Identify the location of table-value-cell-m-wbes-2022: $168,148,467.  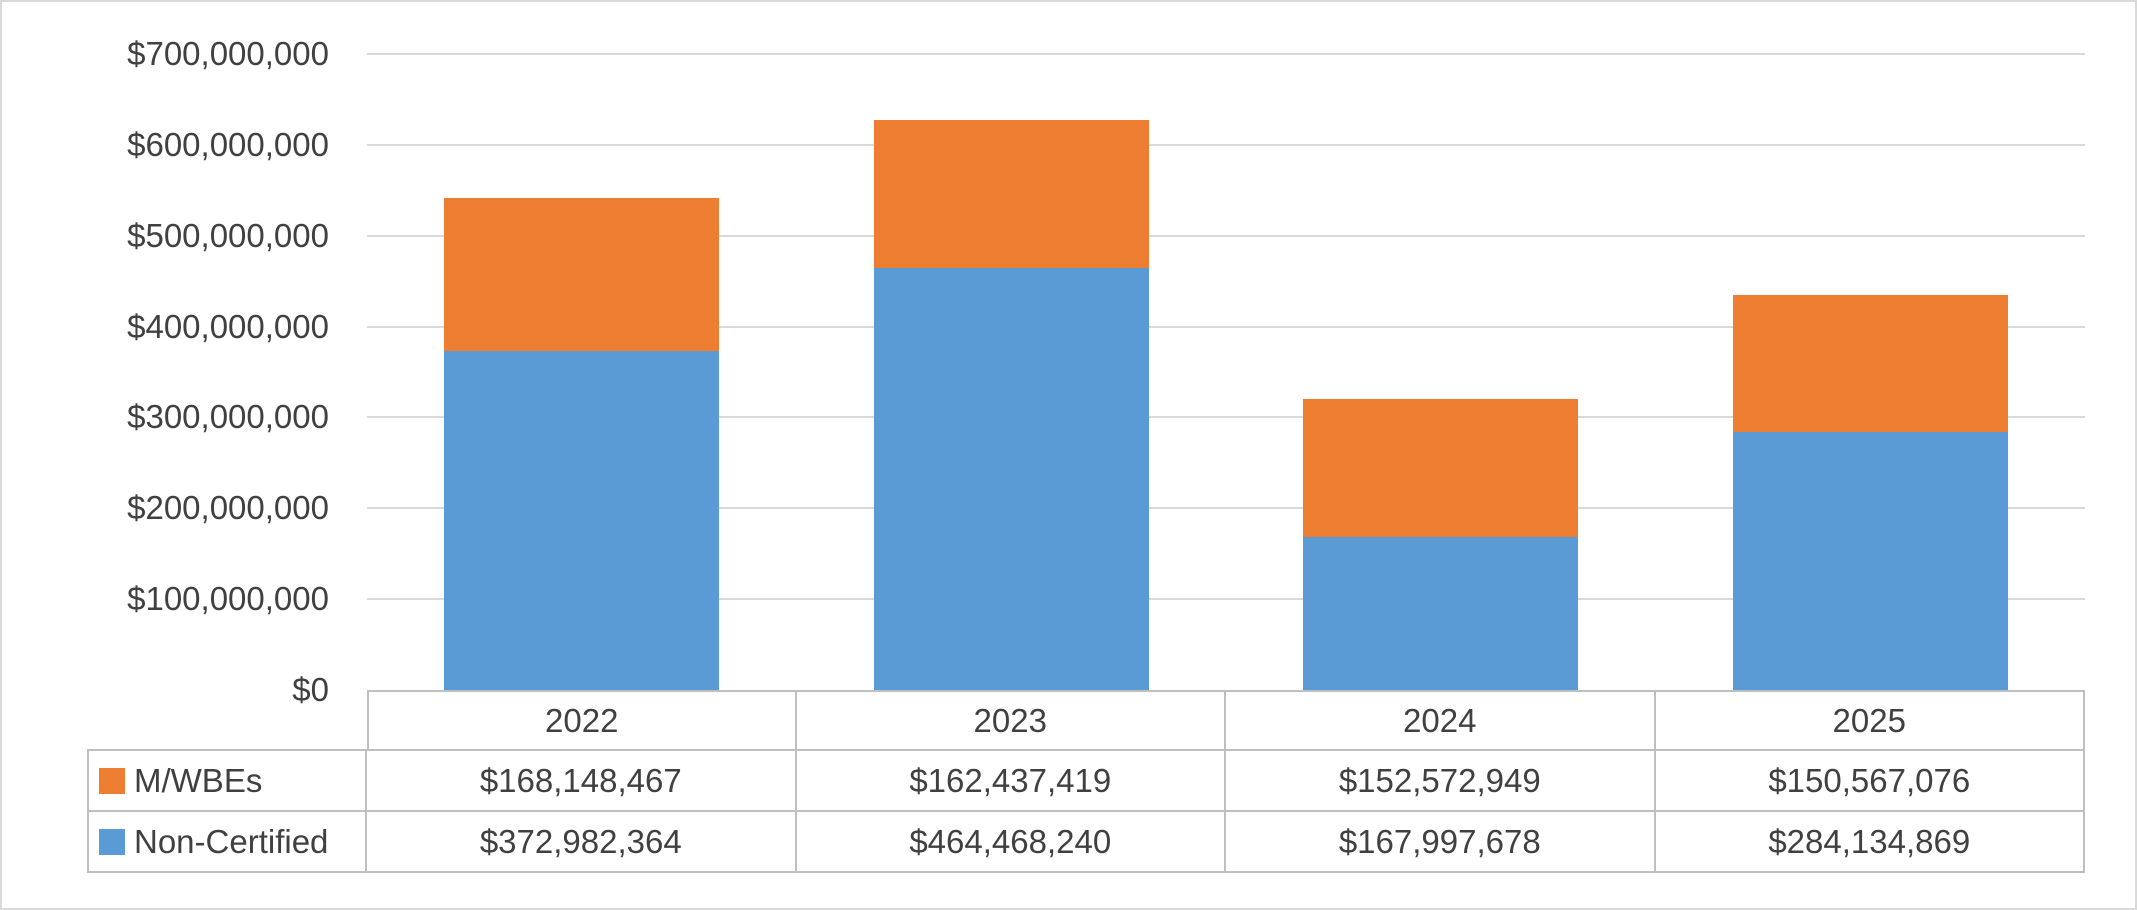
(582, 781).